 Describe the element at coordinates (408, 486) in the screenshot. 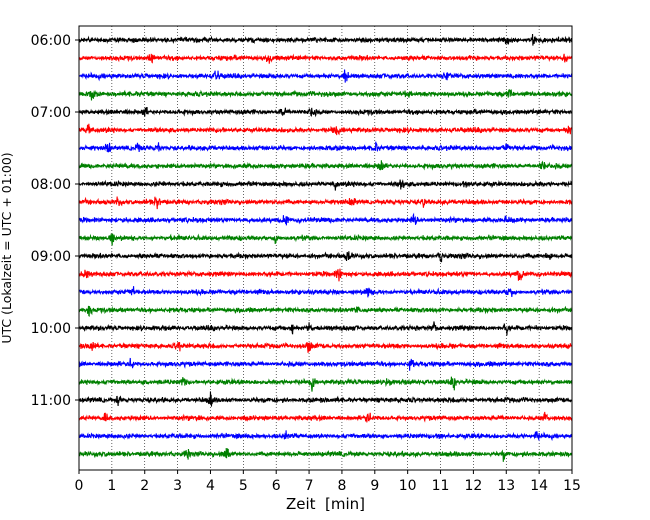

I see `x-tick-label: 10` at that location.